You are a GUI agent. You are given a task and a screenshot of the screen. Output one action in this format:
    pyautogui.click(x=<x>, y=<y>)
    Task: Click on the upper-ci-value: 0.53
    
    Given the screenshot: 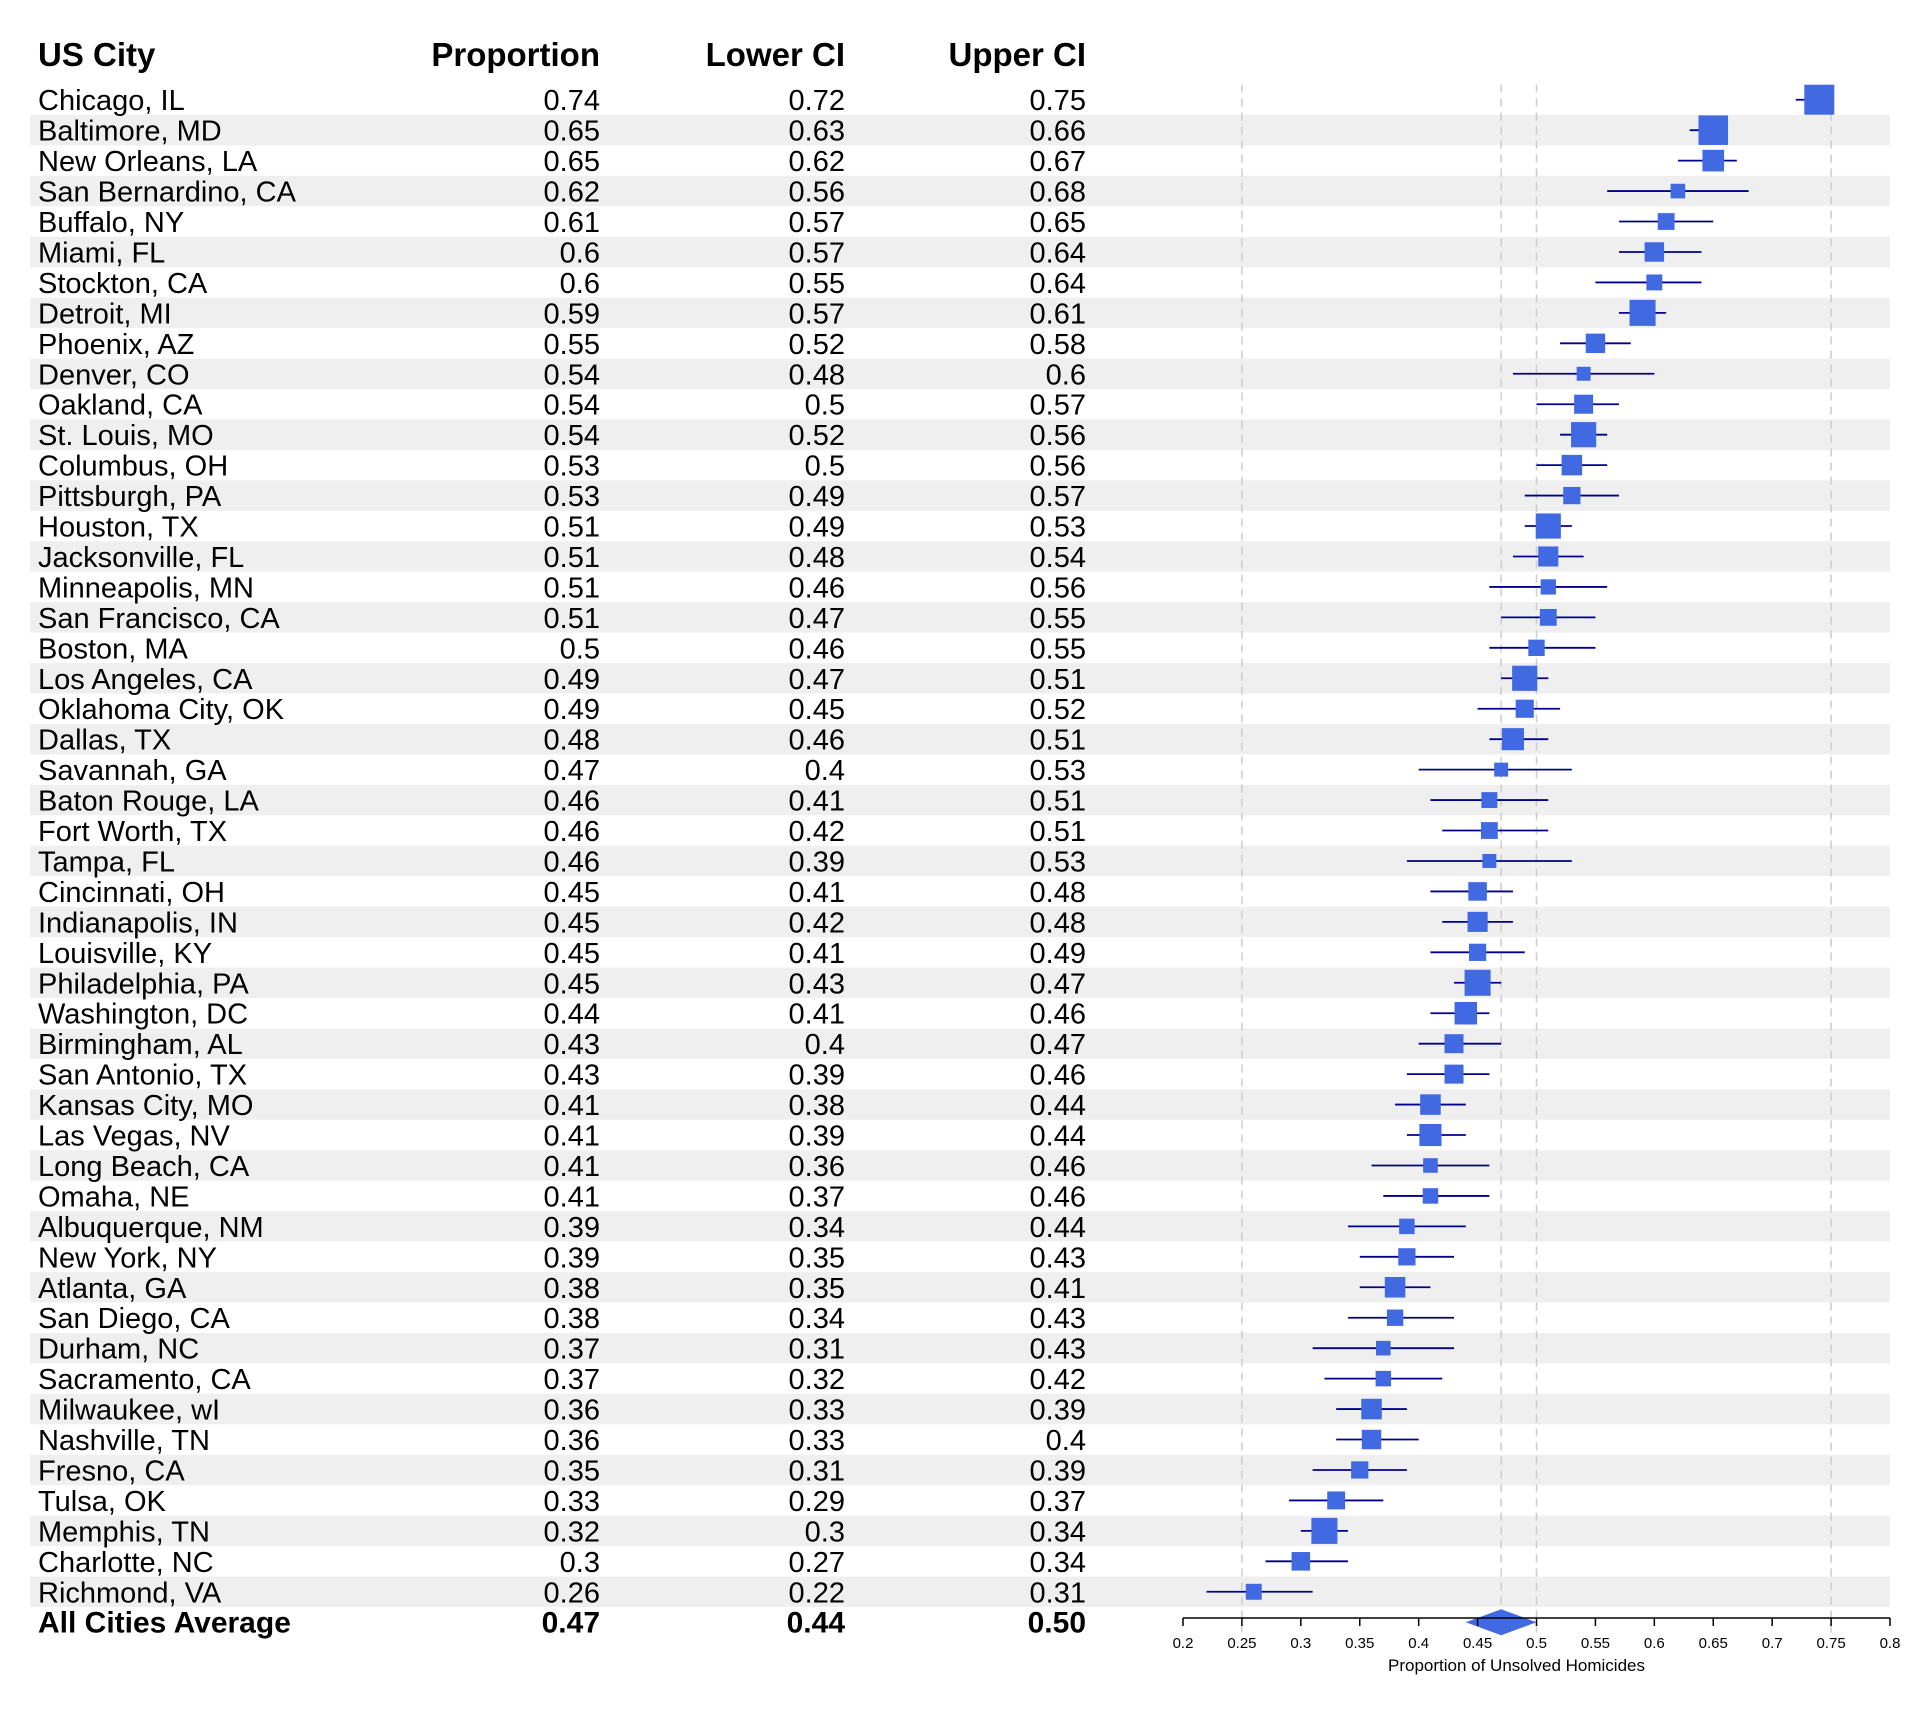 What is the action you would take?
    pyautogui.click(x=1058, y=528)
    